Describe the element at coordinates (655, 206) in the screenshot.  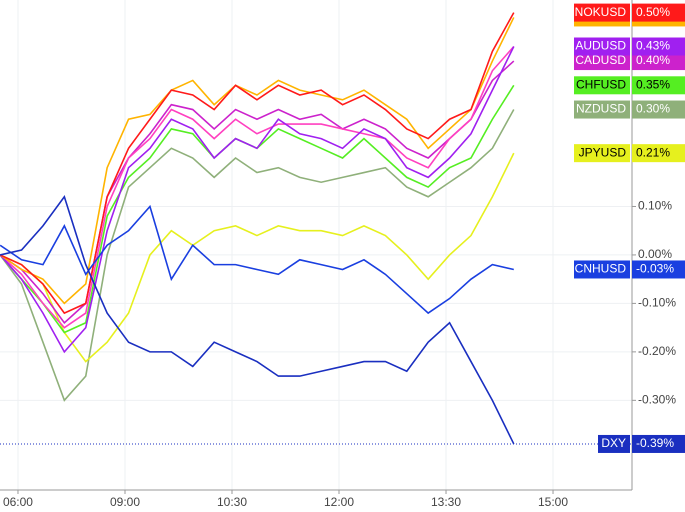
I see `y-tick-label: 0.10%` at that location.